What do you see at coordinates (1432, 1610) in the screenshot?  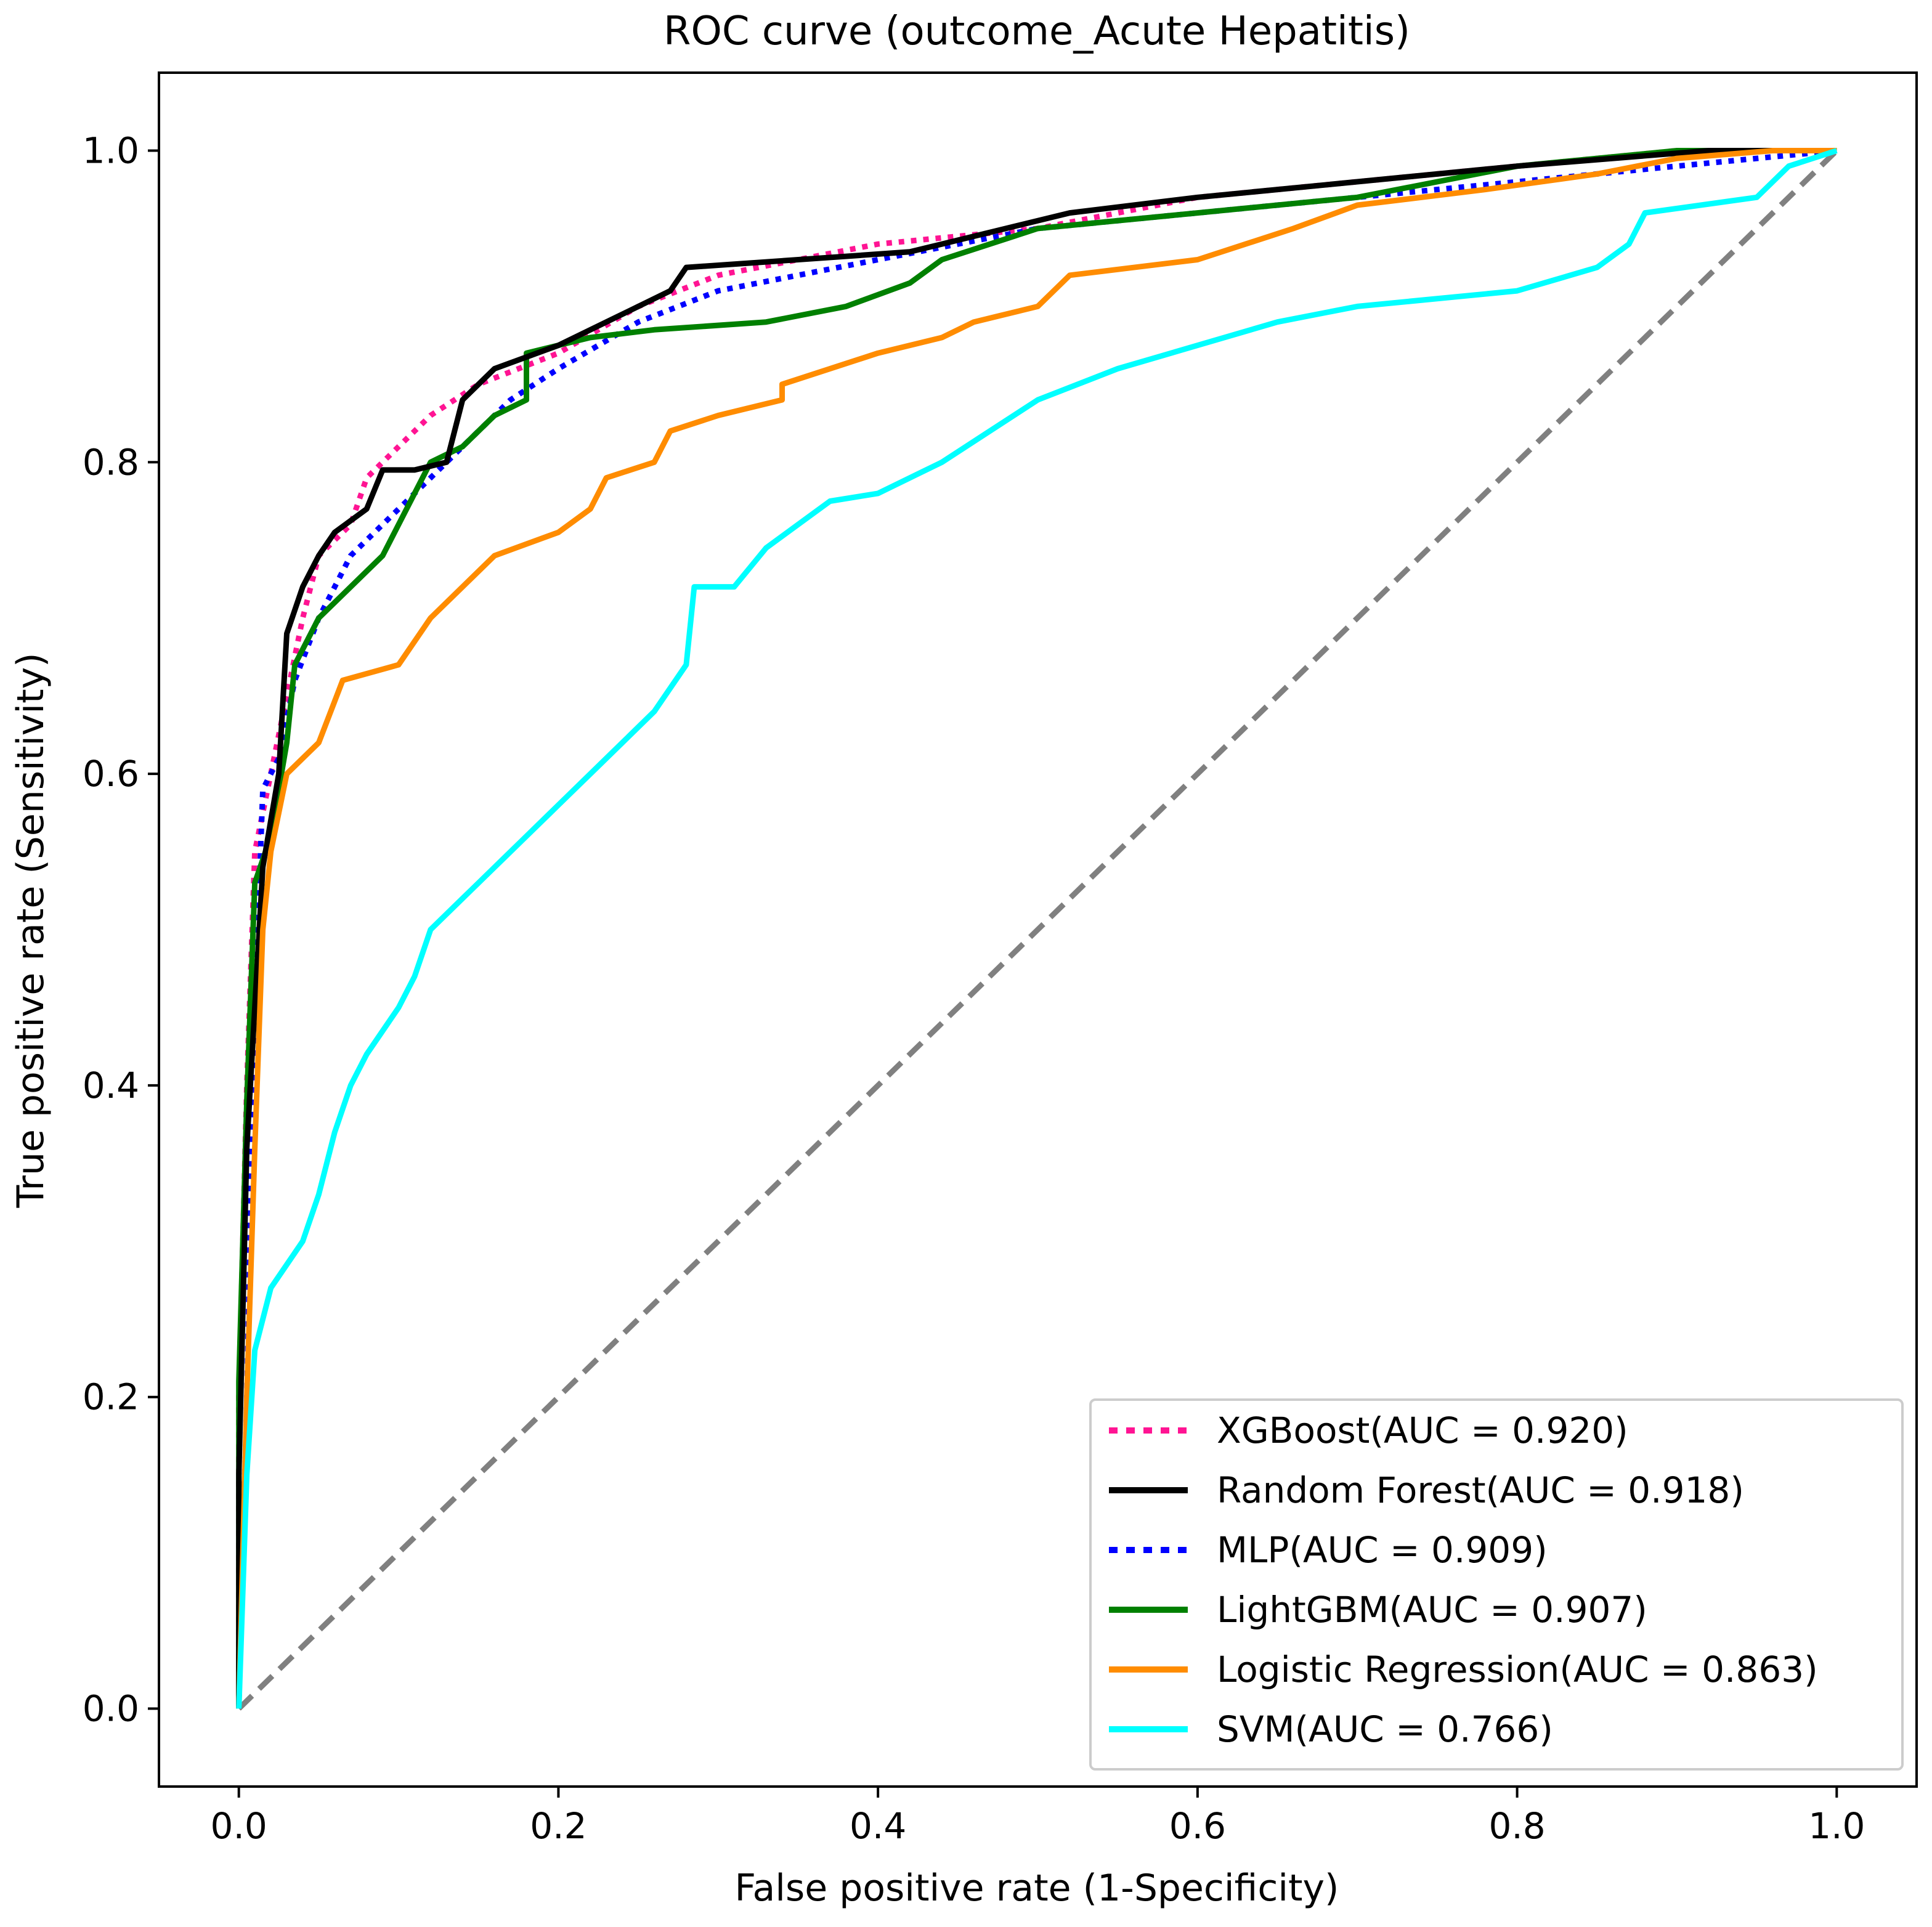 I see `legend-label-lightgbm: LightGBM(AUC = 0.907)` at bounding box center [1432, 1610].